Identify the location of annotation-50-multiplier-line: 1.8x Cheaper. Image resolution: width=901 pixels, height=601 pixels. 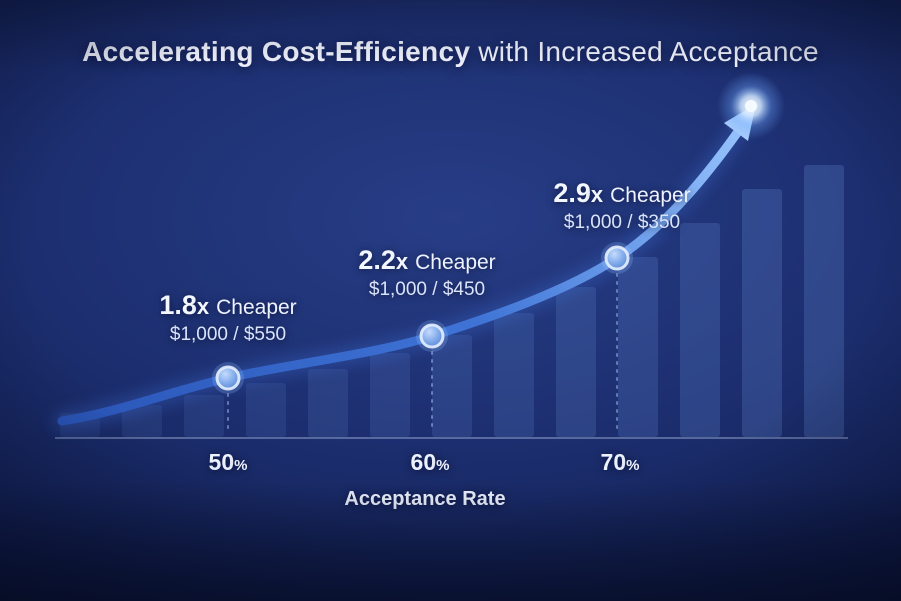
(227, 305).